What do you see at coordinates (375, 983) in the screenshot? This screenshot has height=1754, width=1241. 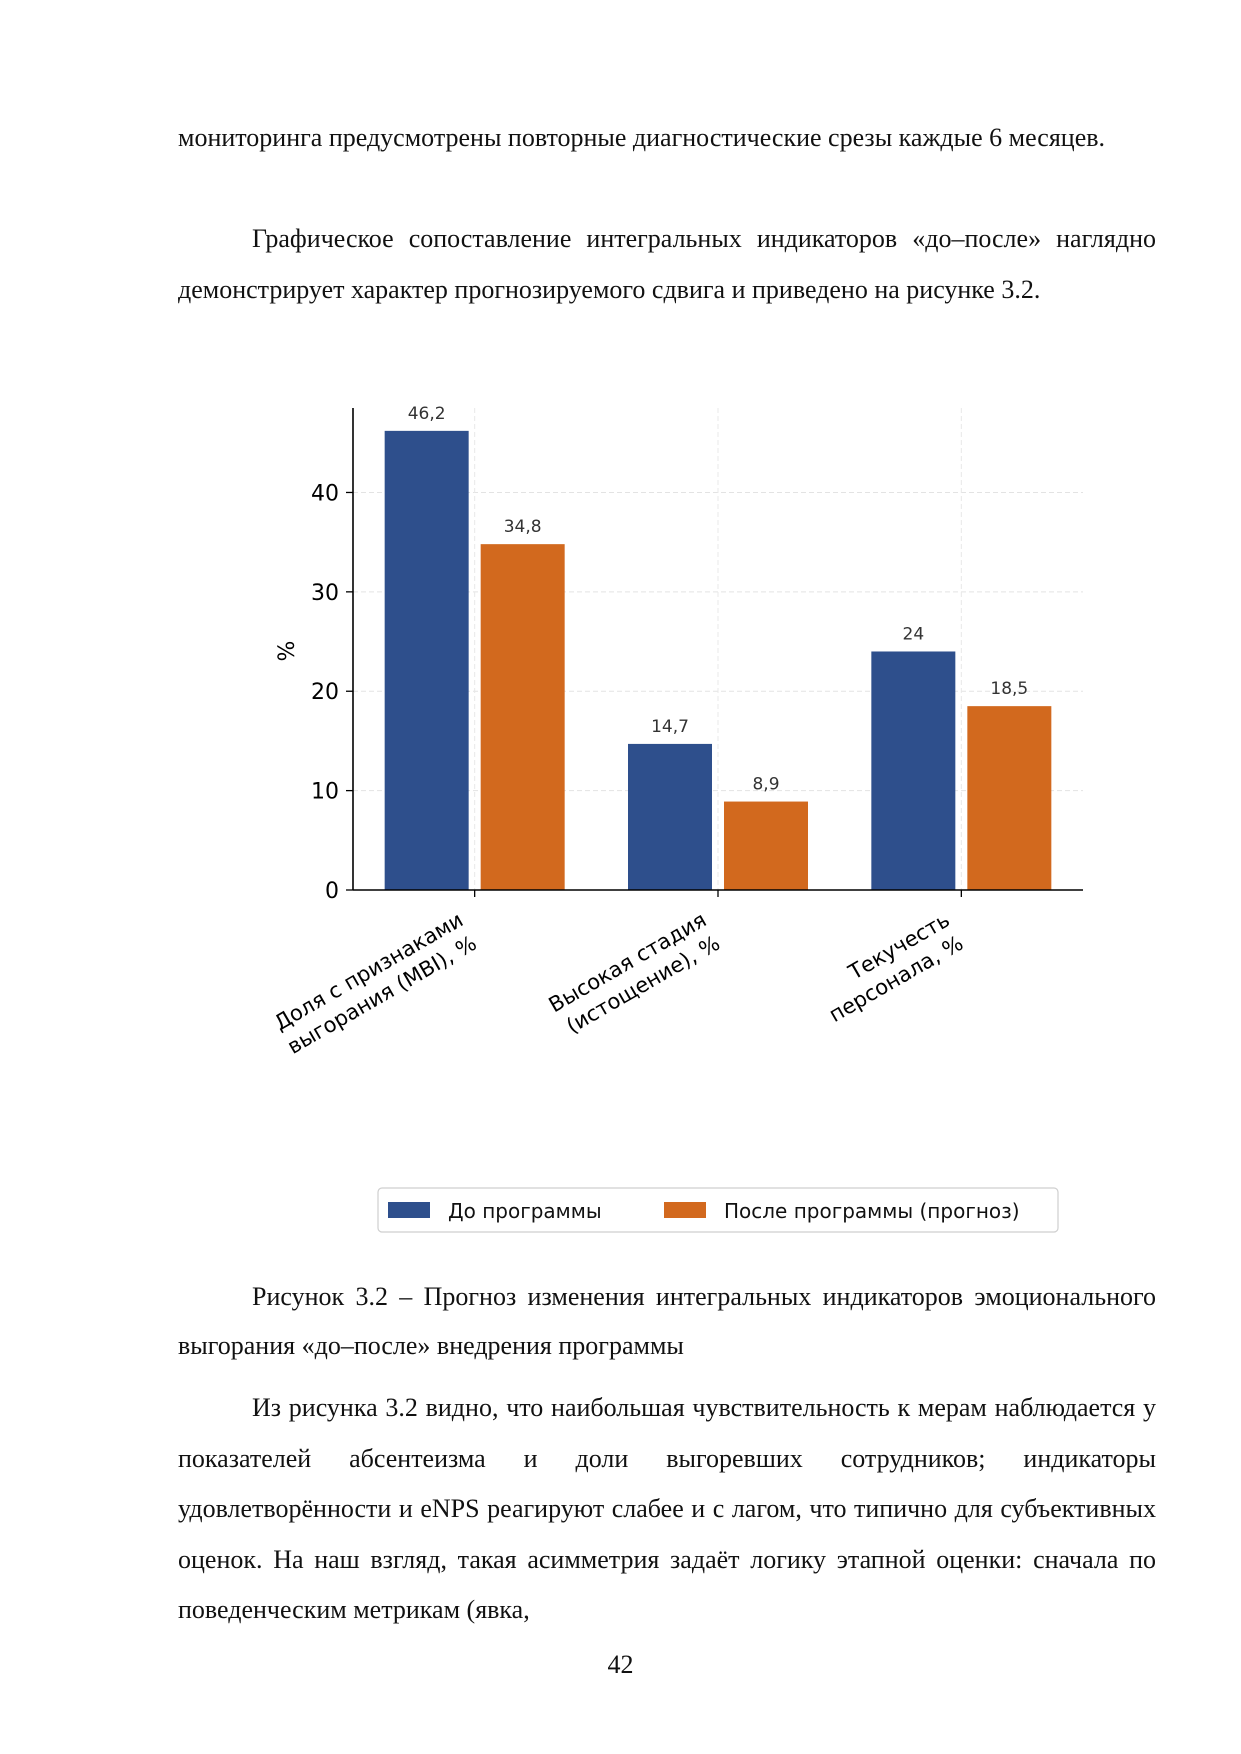 I see `x-tick-label: Доля с признакамивыгорания (MBI), %` at bounding box center [375, 983].